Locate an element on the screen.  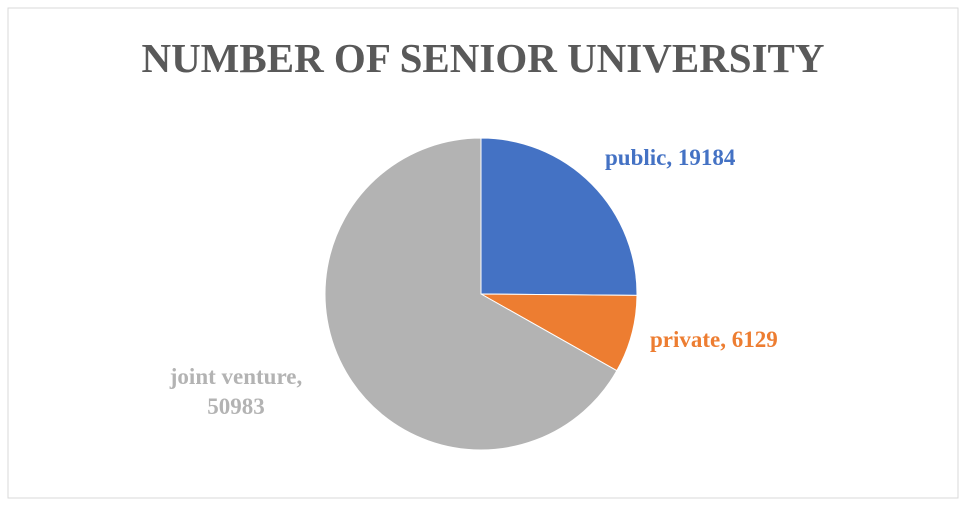
data-label: public, 19184 is located at coordinates (670, 157).